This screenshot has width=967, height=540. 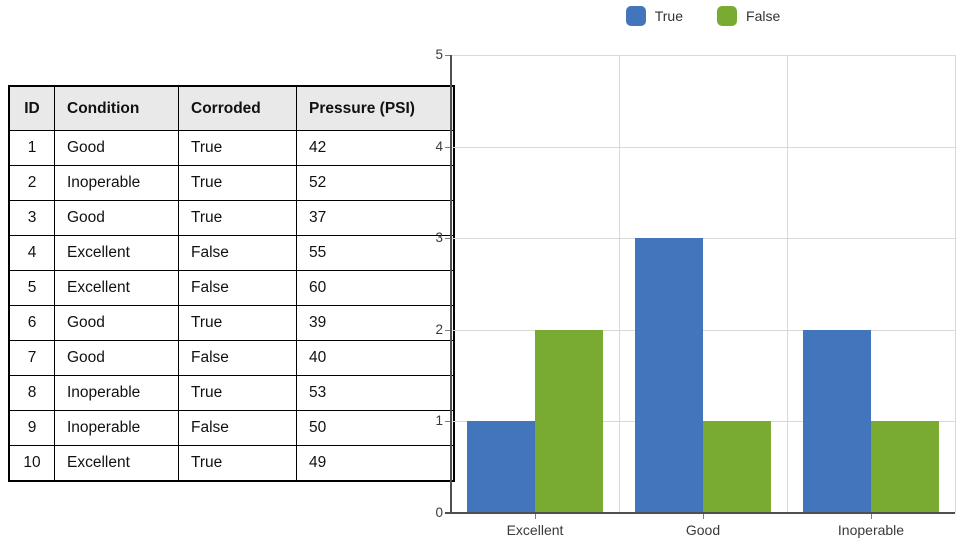 I want to click on legend-label: False, so click(x=763, y=16).